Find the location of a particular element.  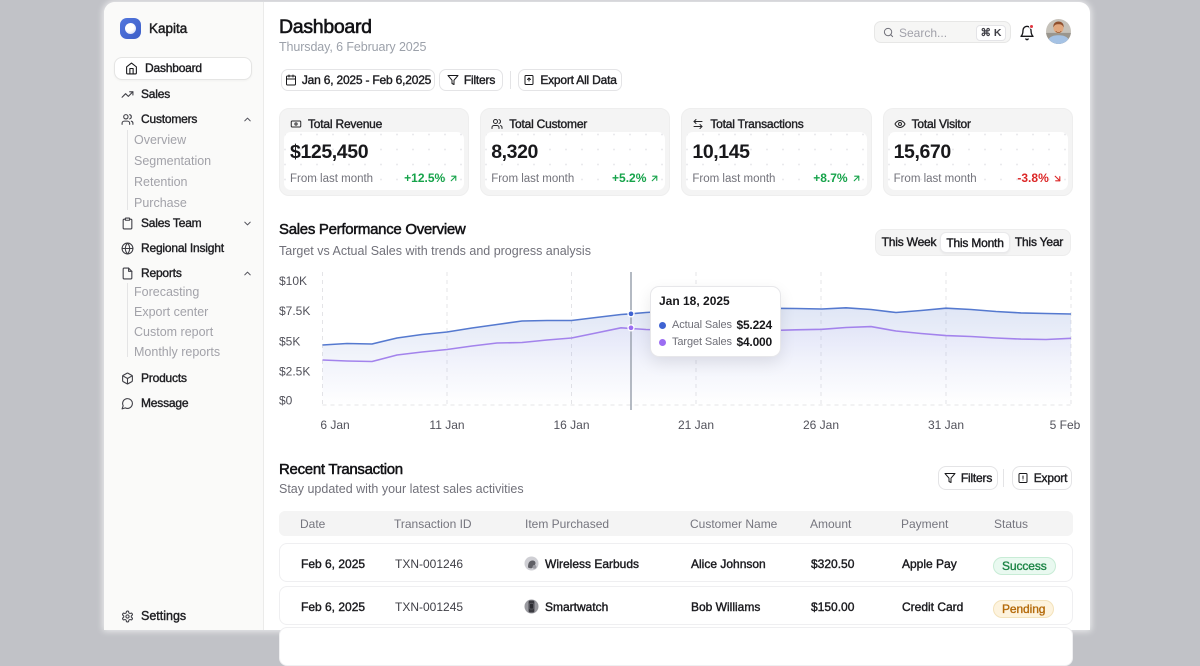

svg-text: $0 is located at coordinates (286, 401).